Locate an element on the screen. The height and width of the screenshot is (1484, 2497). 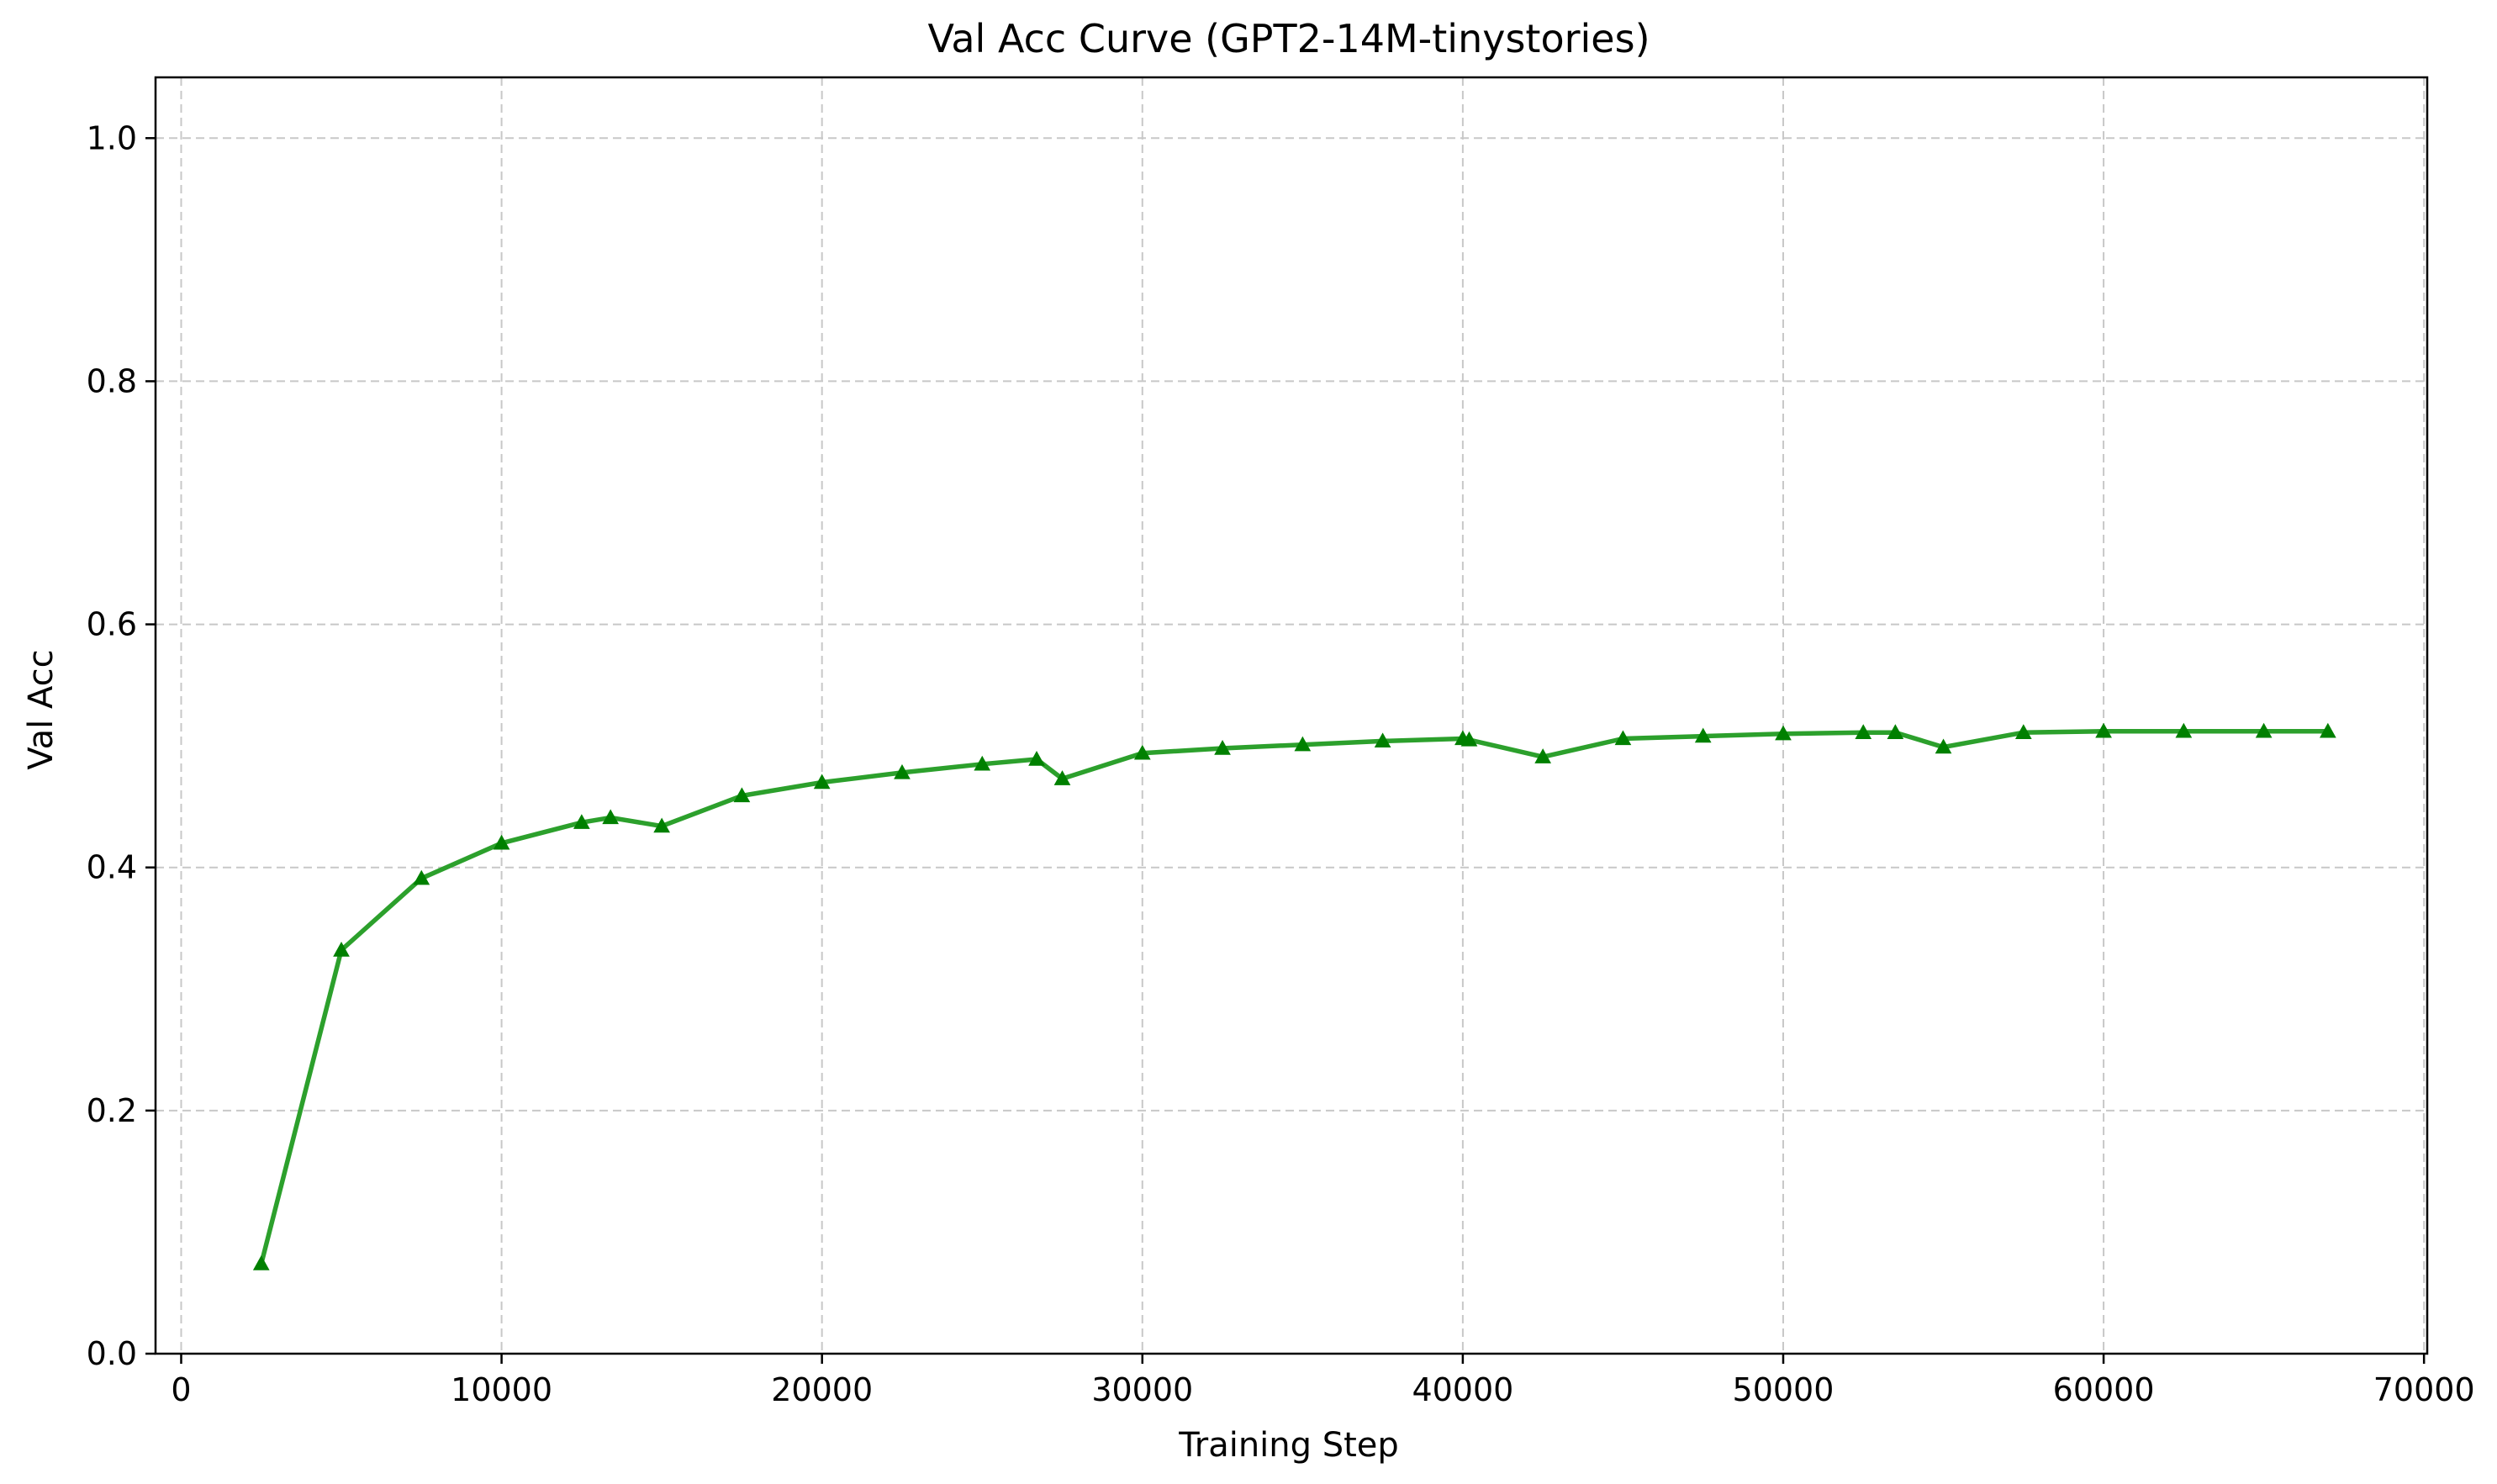
x-tick-label: 70000 is located at coordinates (2424, 1389).